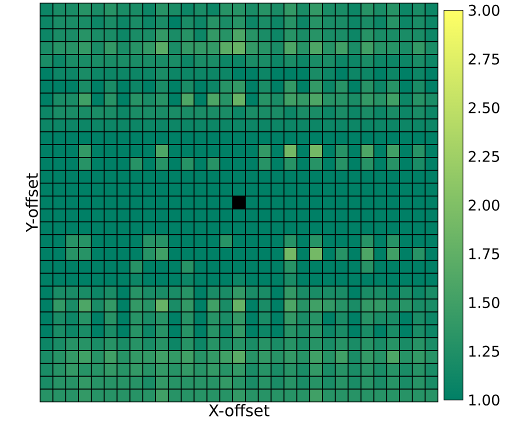 This screenshot has width=524, height=434. I want to click on color-bar-label: 2.50, so click(484, 108).